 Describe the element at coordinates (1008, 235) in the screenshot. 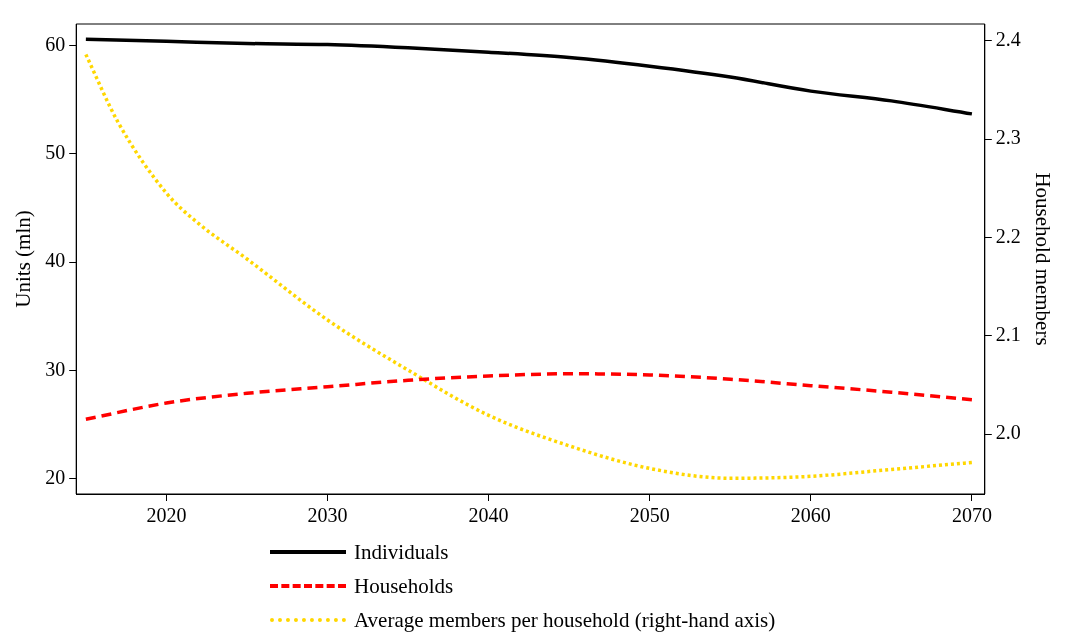

I see `y2-tick-label: 2.2` at that location.